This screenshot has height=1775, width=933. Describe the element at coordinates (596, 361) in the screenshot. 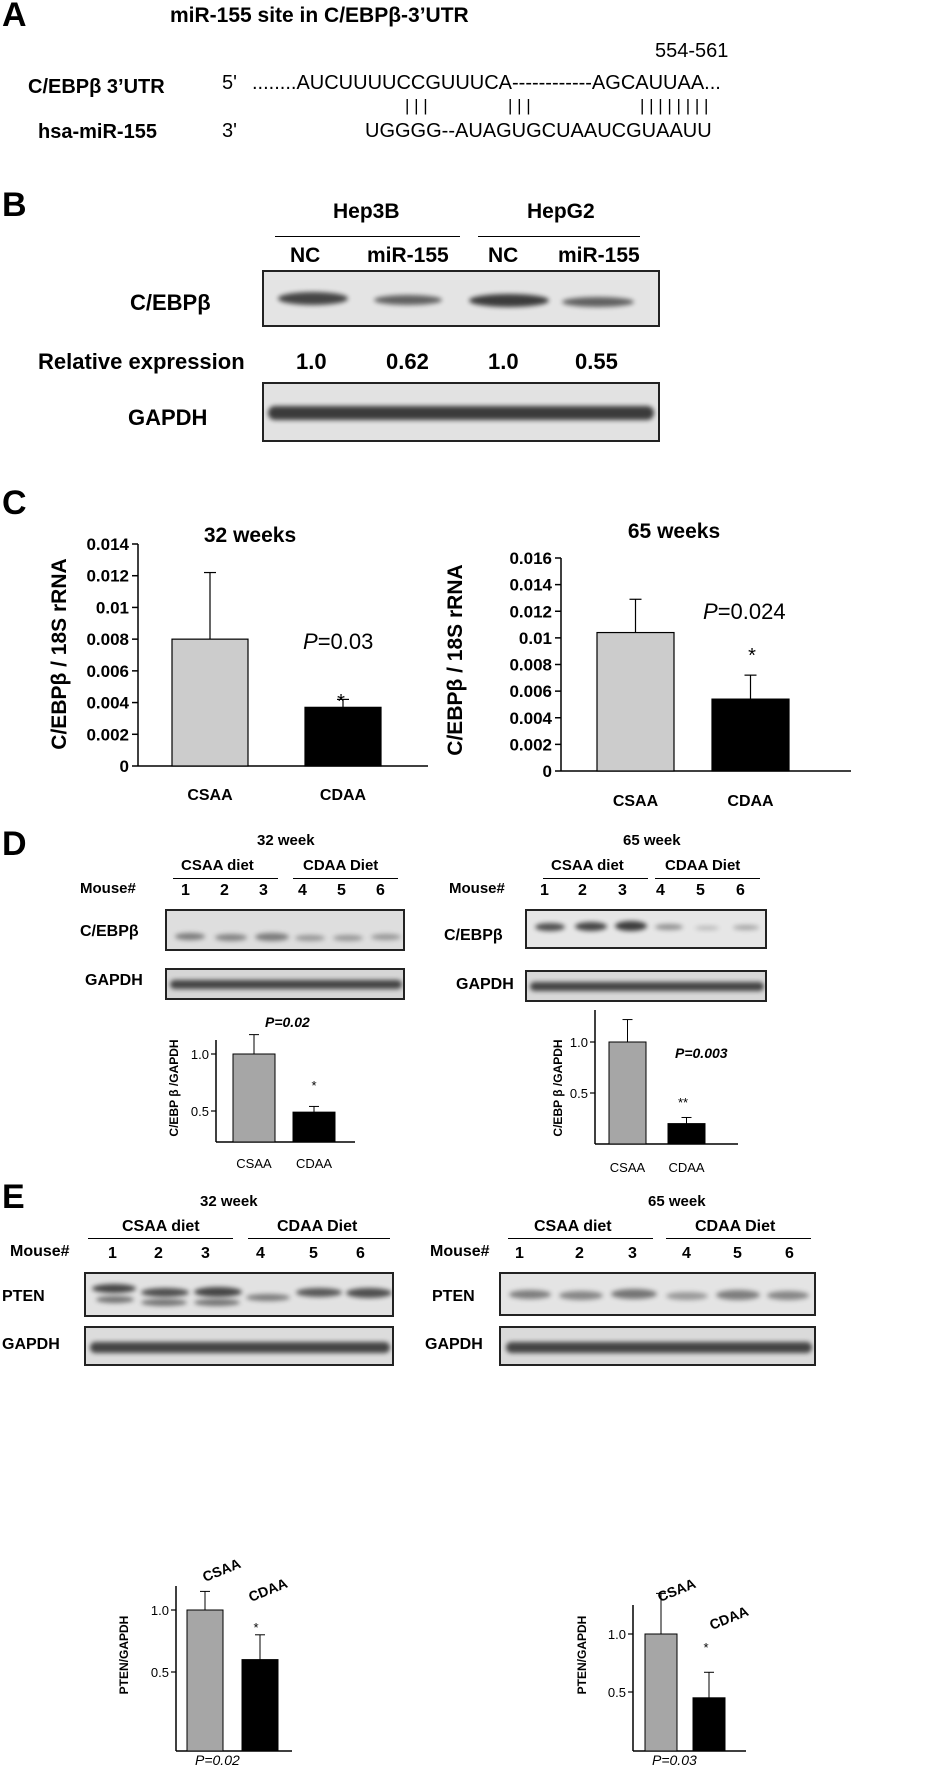

I see `relative-expression-value: 0.55` at that location.